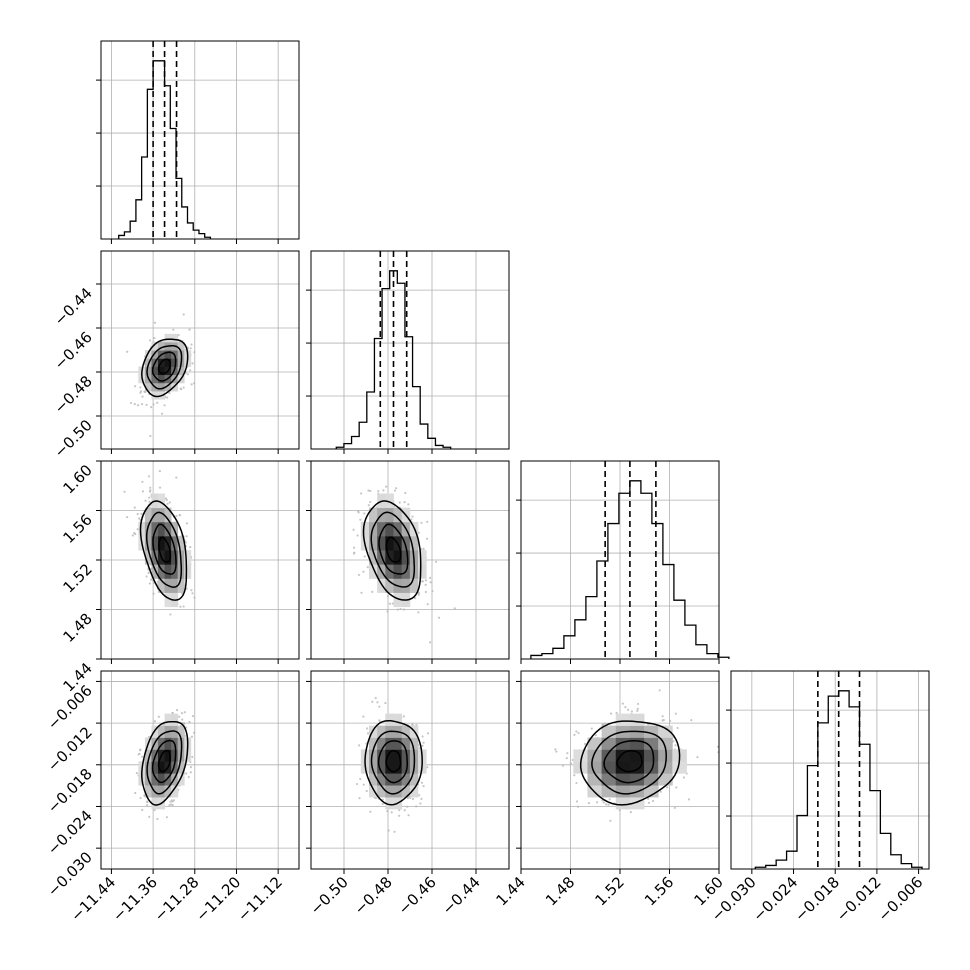  I want to click on y-tick-label: 1.60, so click(77, 479).